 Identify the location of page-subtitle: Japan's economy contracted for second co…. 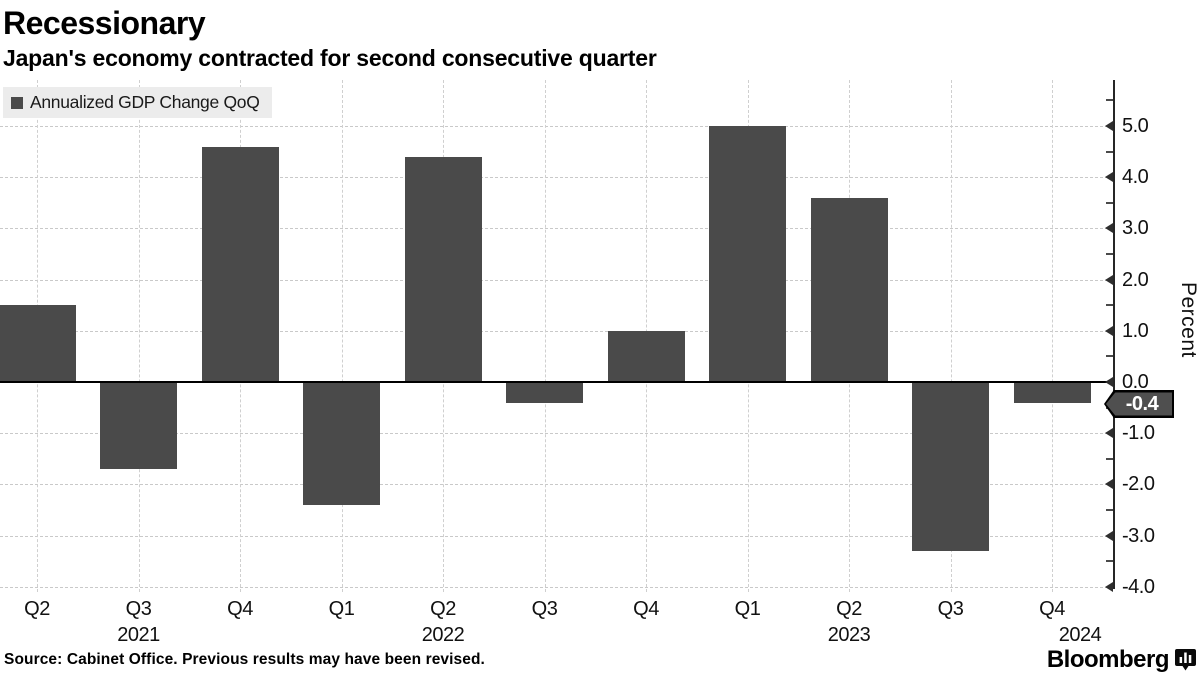
(330, 58).